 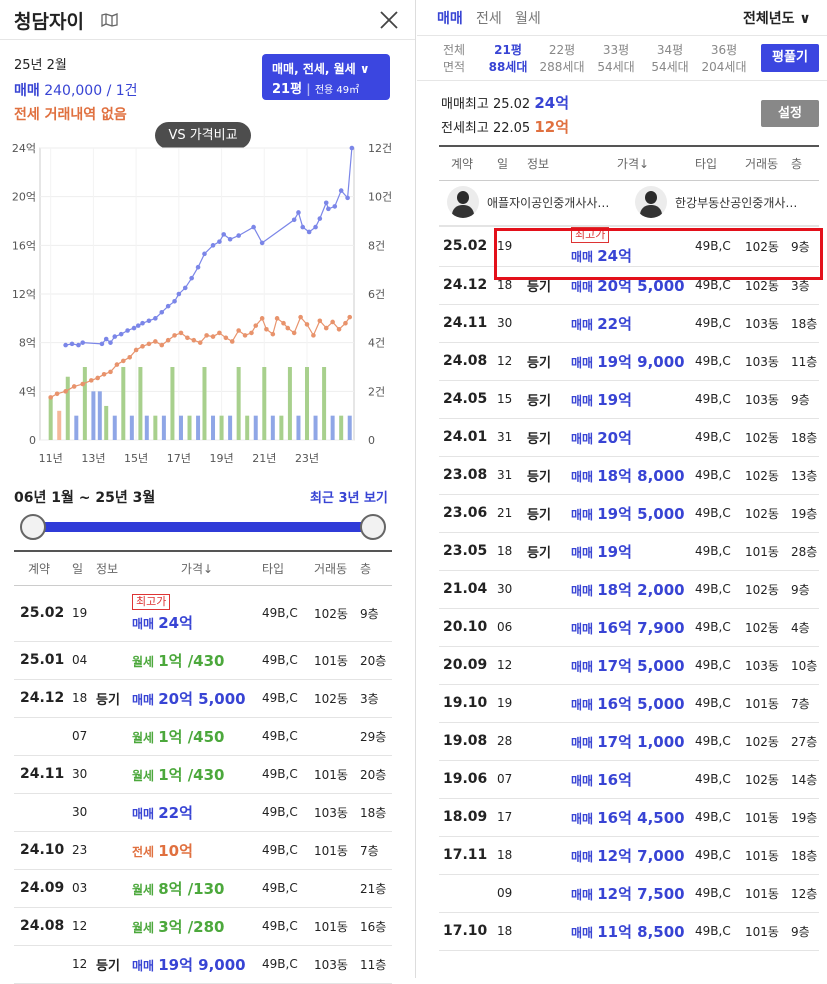 What do you see at coordinates (629, 627) in the screenshot?
I see `table-row: 20.10 06 매매 16억 7,900 49B,C 102동 4층` at bounding box center [629, 627].